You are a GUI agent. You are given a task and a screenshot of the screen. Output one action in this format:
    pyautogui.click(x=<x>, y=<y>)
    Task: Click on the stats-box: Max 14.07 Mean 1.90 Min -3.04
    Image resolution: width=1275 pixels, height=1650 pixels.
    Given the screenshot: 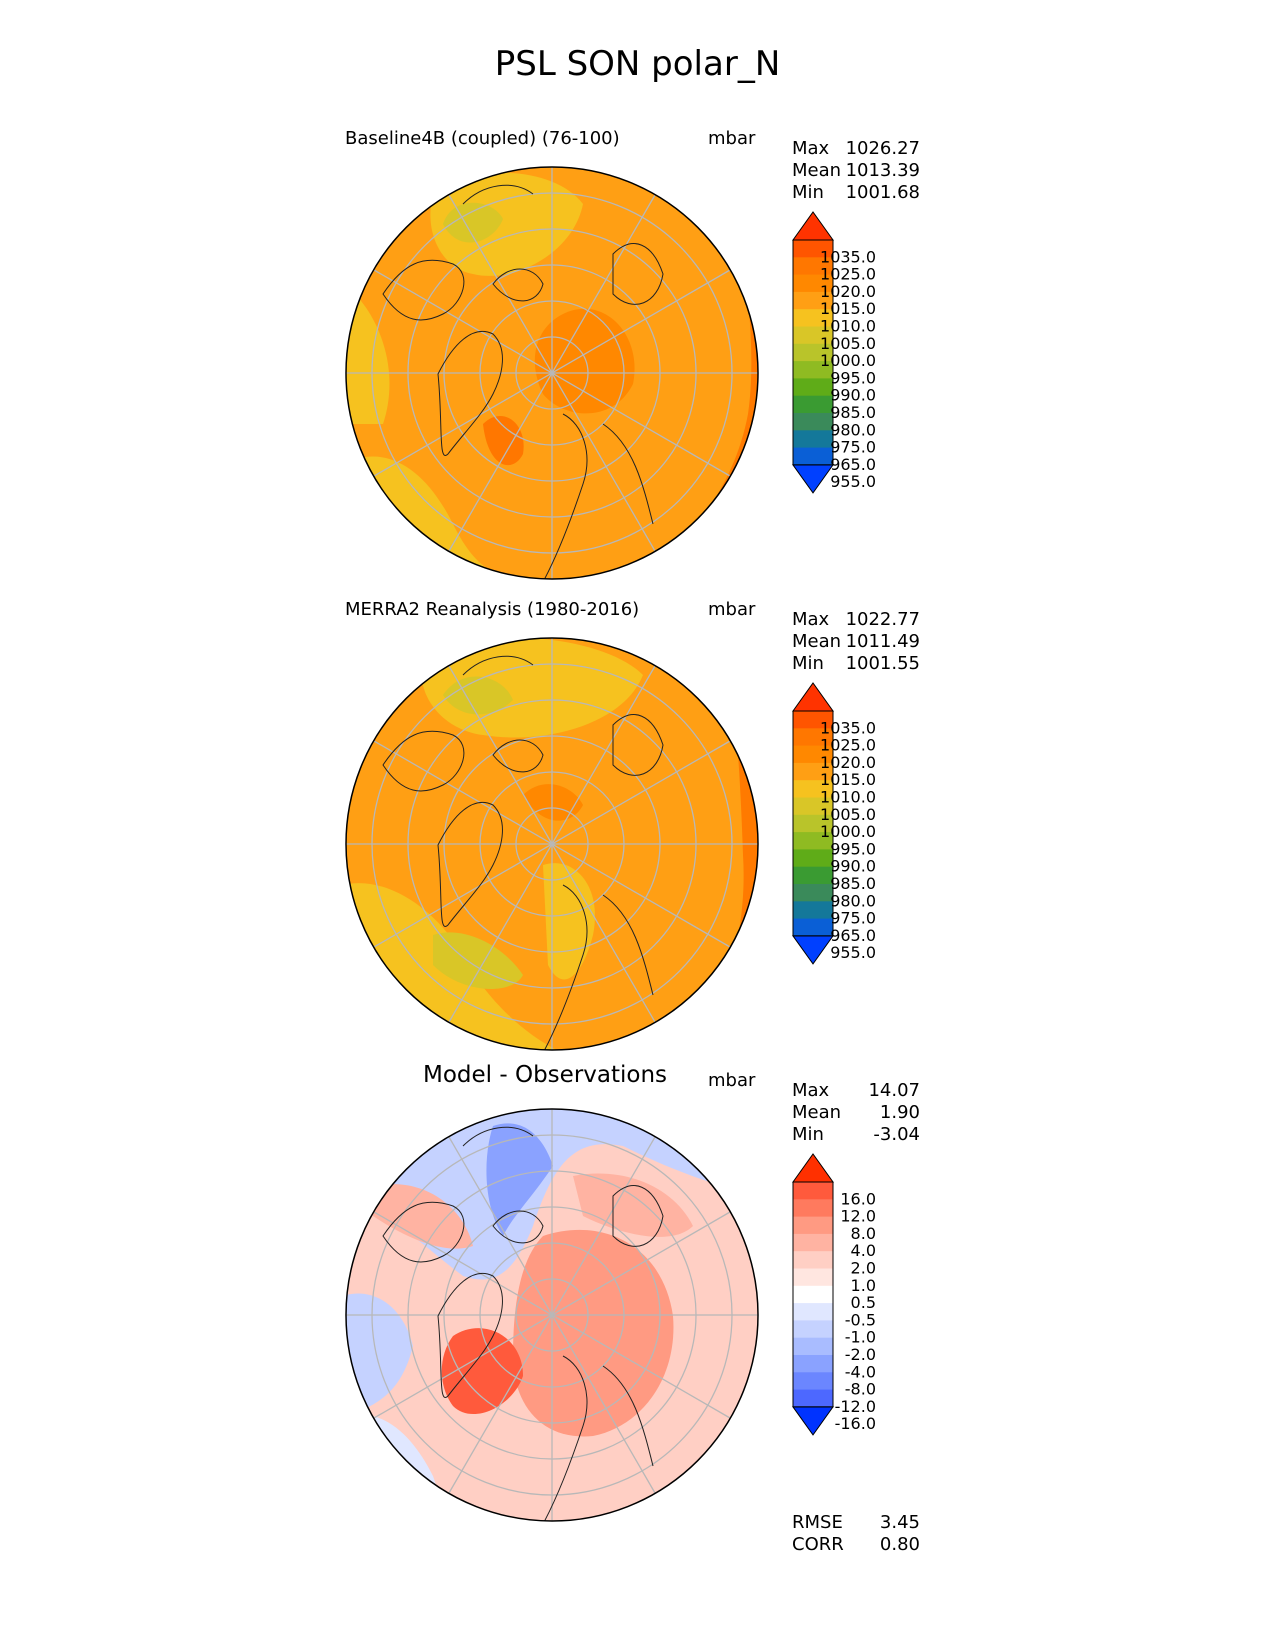 What is the action you would take?
    pyautogui.click(x=856, y=1113)
    